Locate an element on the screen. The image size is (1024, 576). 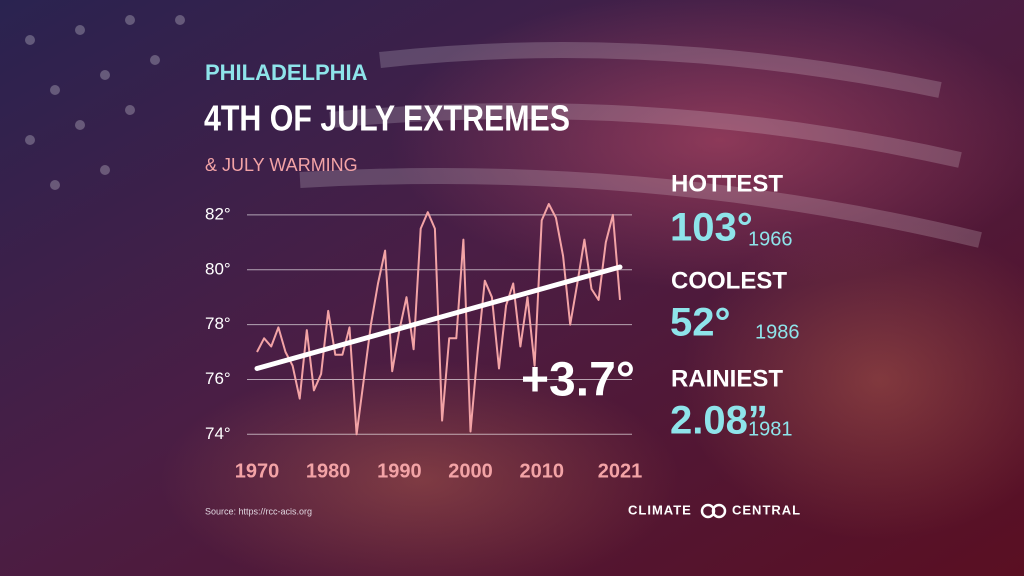
record-label: HOTTEST is located at coordinates (727, 183).